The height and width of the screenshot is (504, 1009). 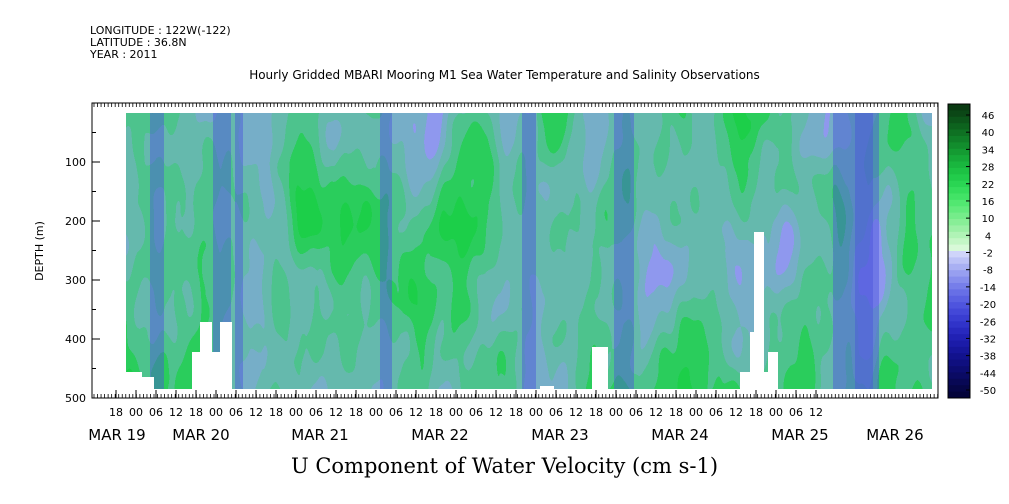 I want to click on x-day-label: MAR 24, so click(x=679, y=435).